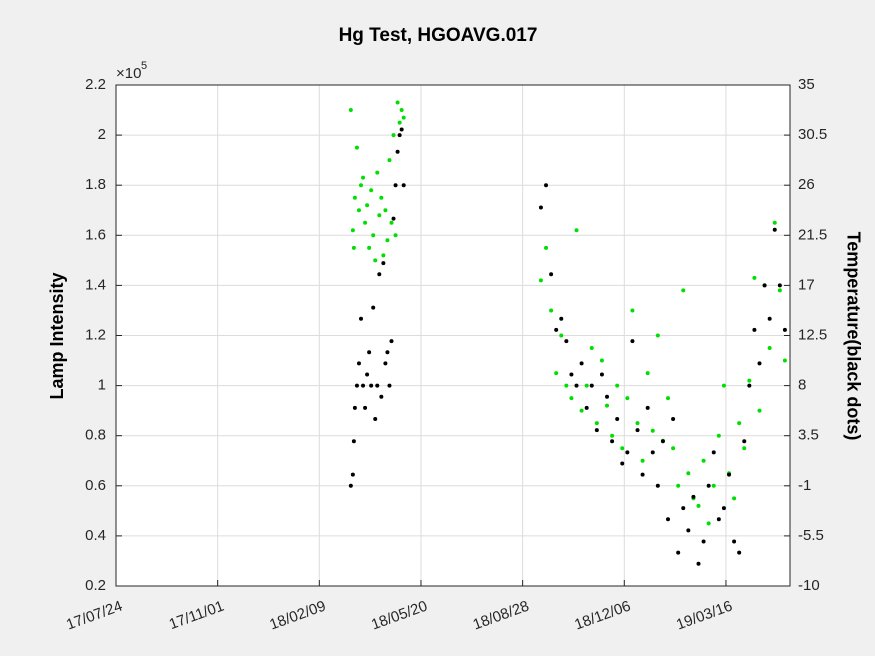 The width and height of the screenshot is (875, 656). What do you see at coordinates (812, 334) in the screenshot?
I see `y2-tick-label: 12.5` at bounding box center [812, 334].